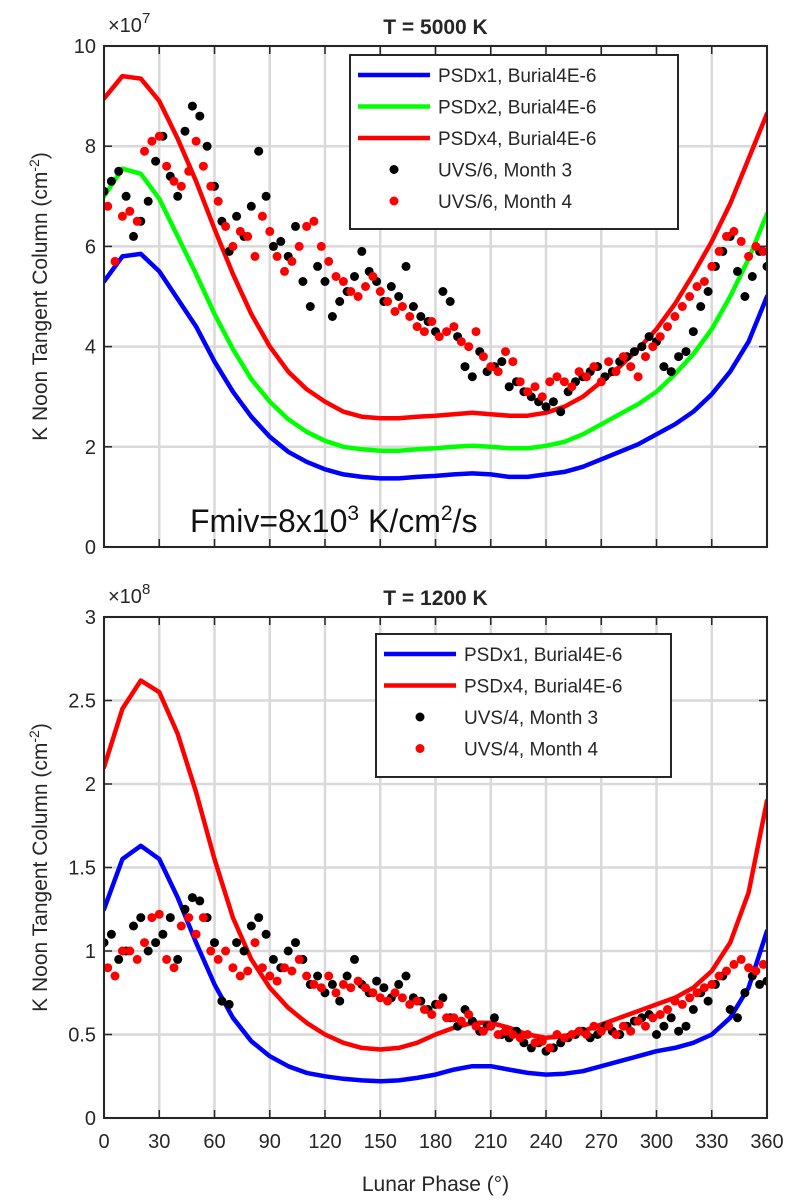 The width and height of the screenshot is (792, 1202). Describe the element at coordinates (82, 1036) in the screenshot. I see `y-tick-label: 0.5` at that location.